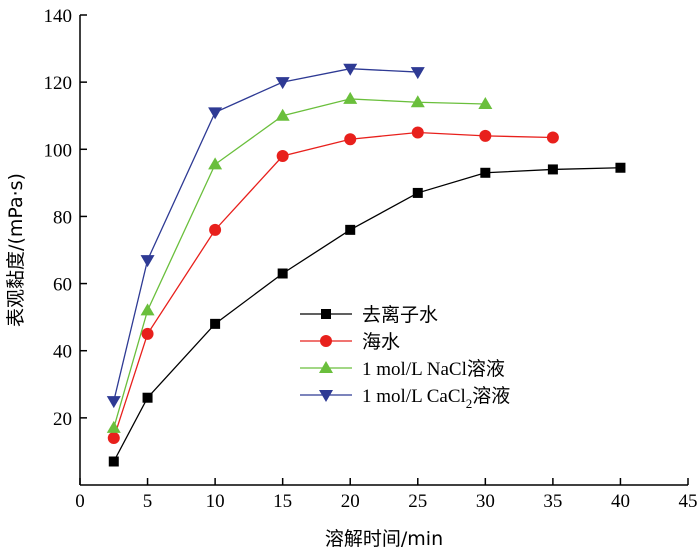 This screenshot has height=554, width=700. I want to click on legend-item: 1 mol/L CaCl2溶液, so click(405, 398).